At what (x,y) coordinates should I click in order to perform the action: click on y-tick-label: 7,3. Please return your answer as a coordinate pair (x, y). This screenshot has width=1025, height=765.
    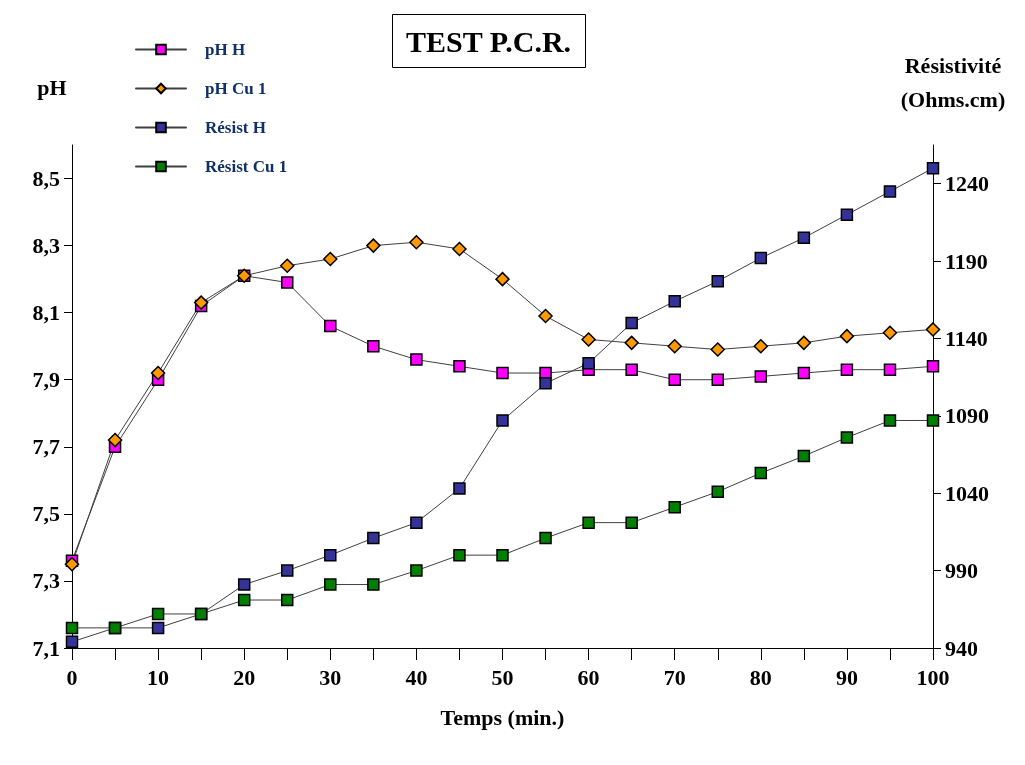
    Looking at the image, I should click on (46, 581).